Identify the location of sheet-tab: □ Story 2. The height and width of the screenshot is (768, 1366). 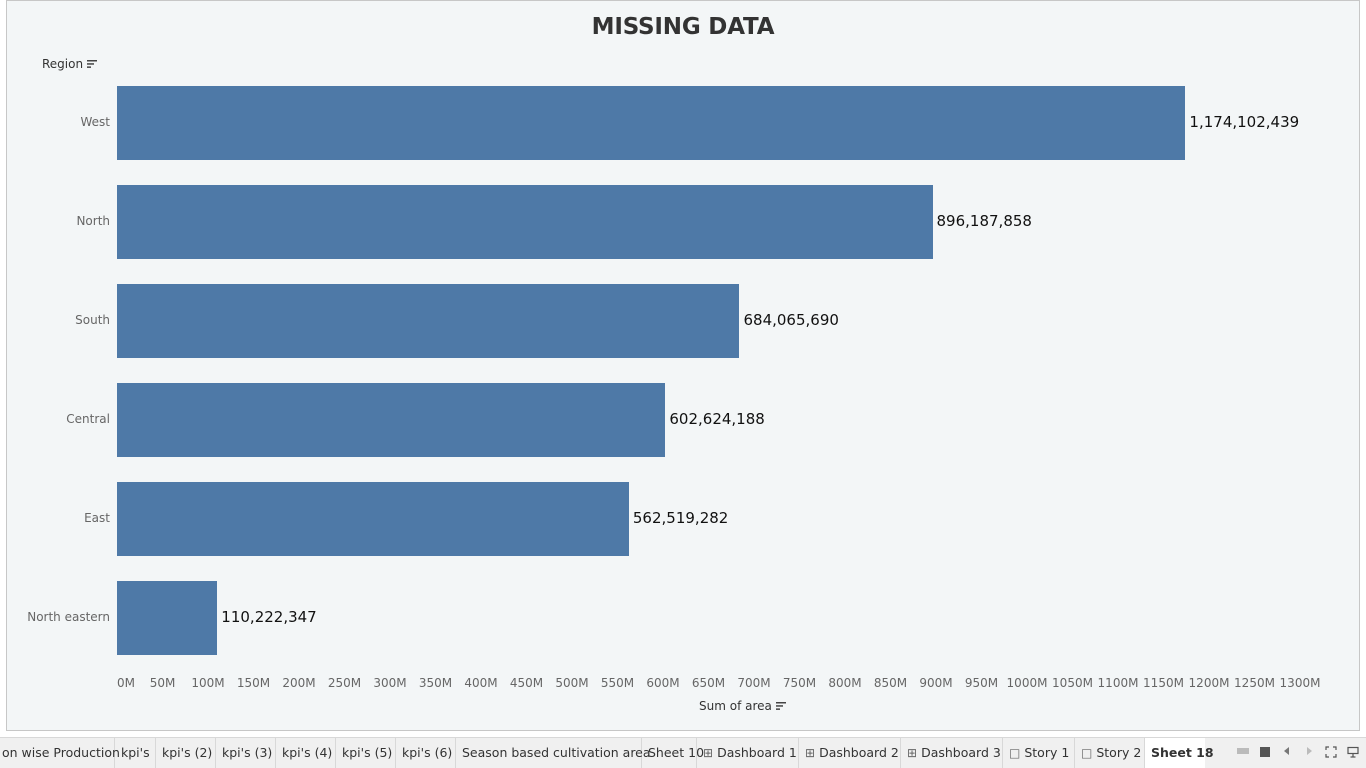
(1110, 753).